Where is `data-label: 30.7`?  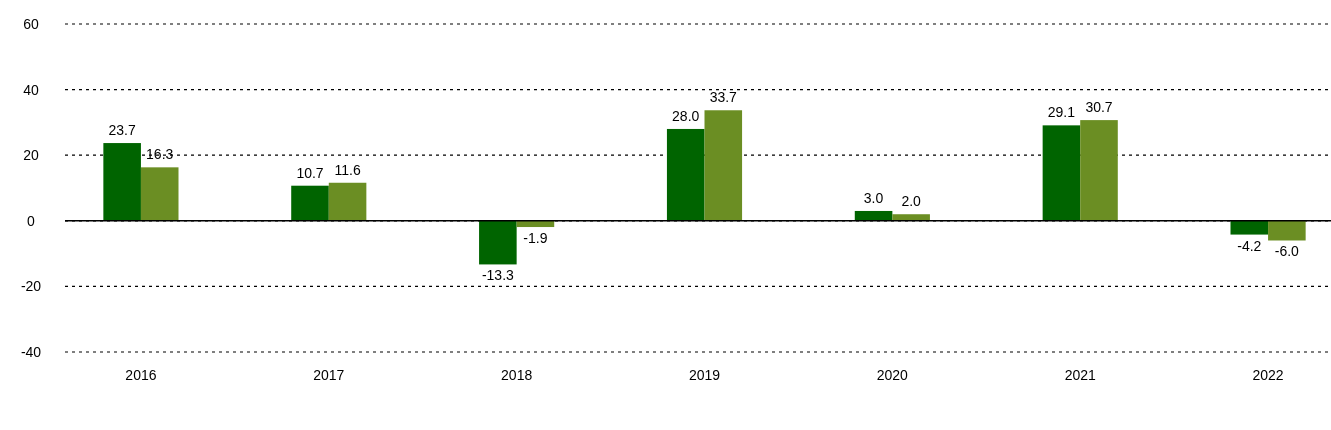 data-label: 30.7 is located at coordinates (1099, 107).